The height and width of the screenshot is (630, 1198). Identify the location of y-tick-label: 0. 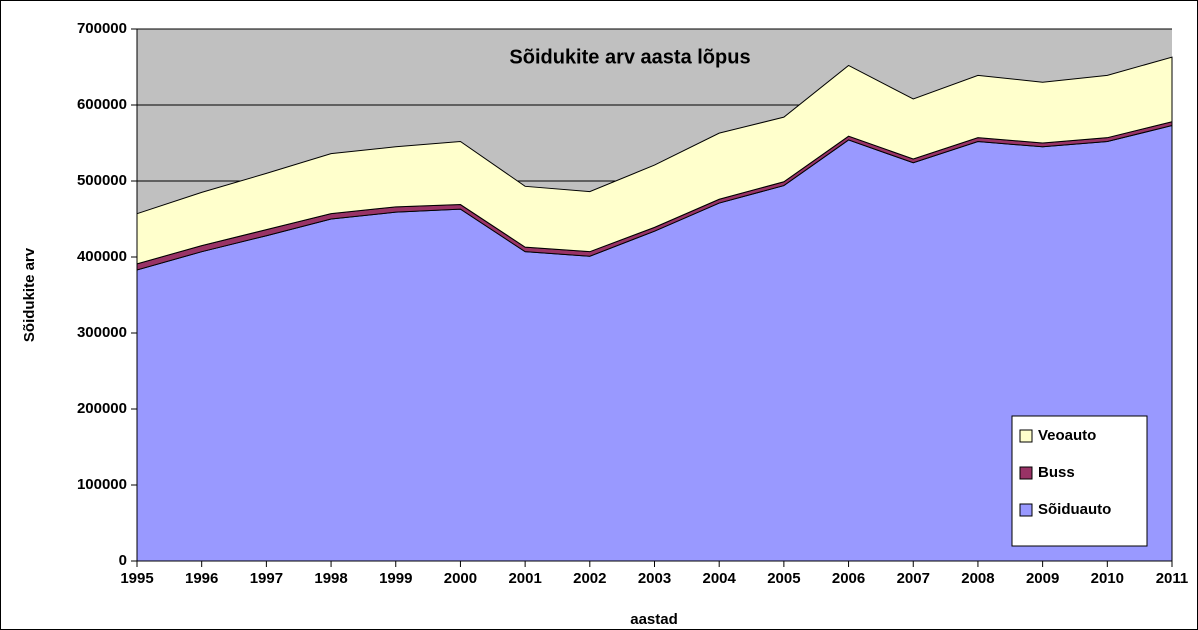
(123, 560).